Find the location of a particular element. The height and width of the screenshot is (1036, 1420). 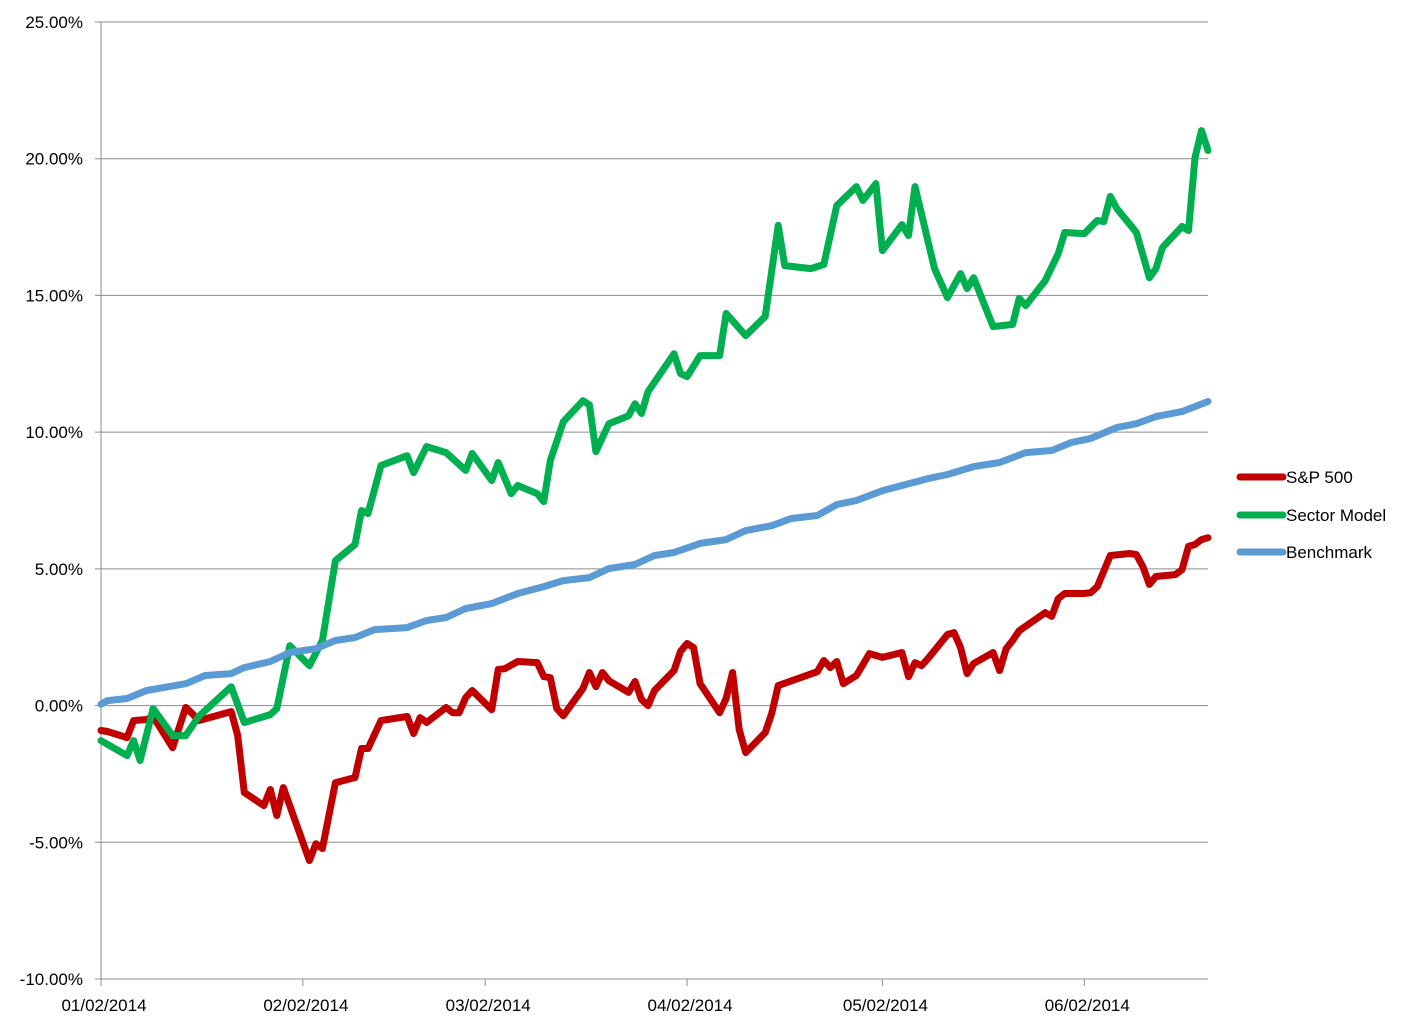

legend: S&P 500 Sector Model Benchmark is located at coordinates (1311, 515).